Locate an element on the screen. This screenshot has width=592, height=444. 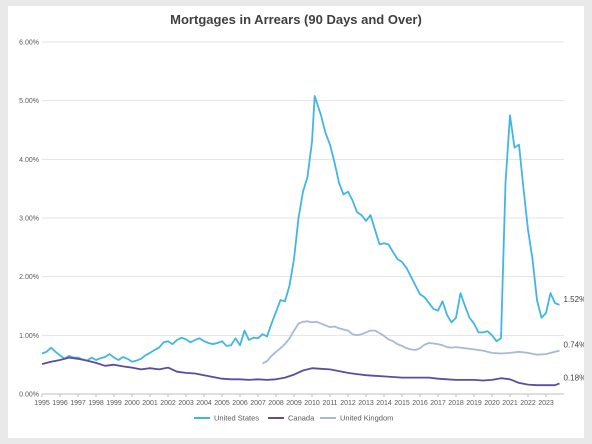
legend-label-2: United Kingdom is located at coordinates (366, 418).